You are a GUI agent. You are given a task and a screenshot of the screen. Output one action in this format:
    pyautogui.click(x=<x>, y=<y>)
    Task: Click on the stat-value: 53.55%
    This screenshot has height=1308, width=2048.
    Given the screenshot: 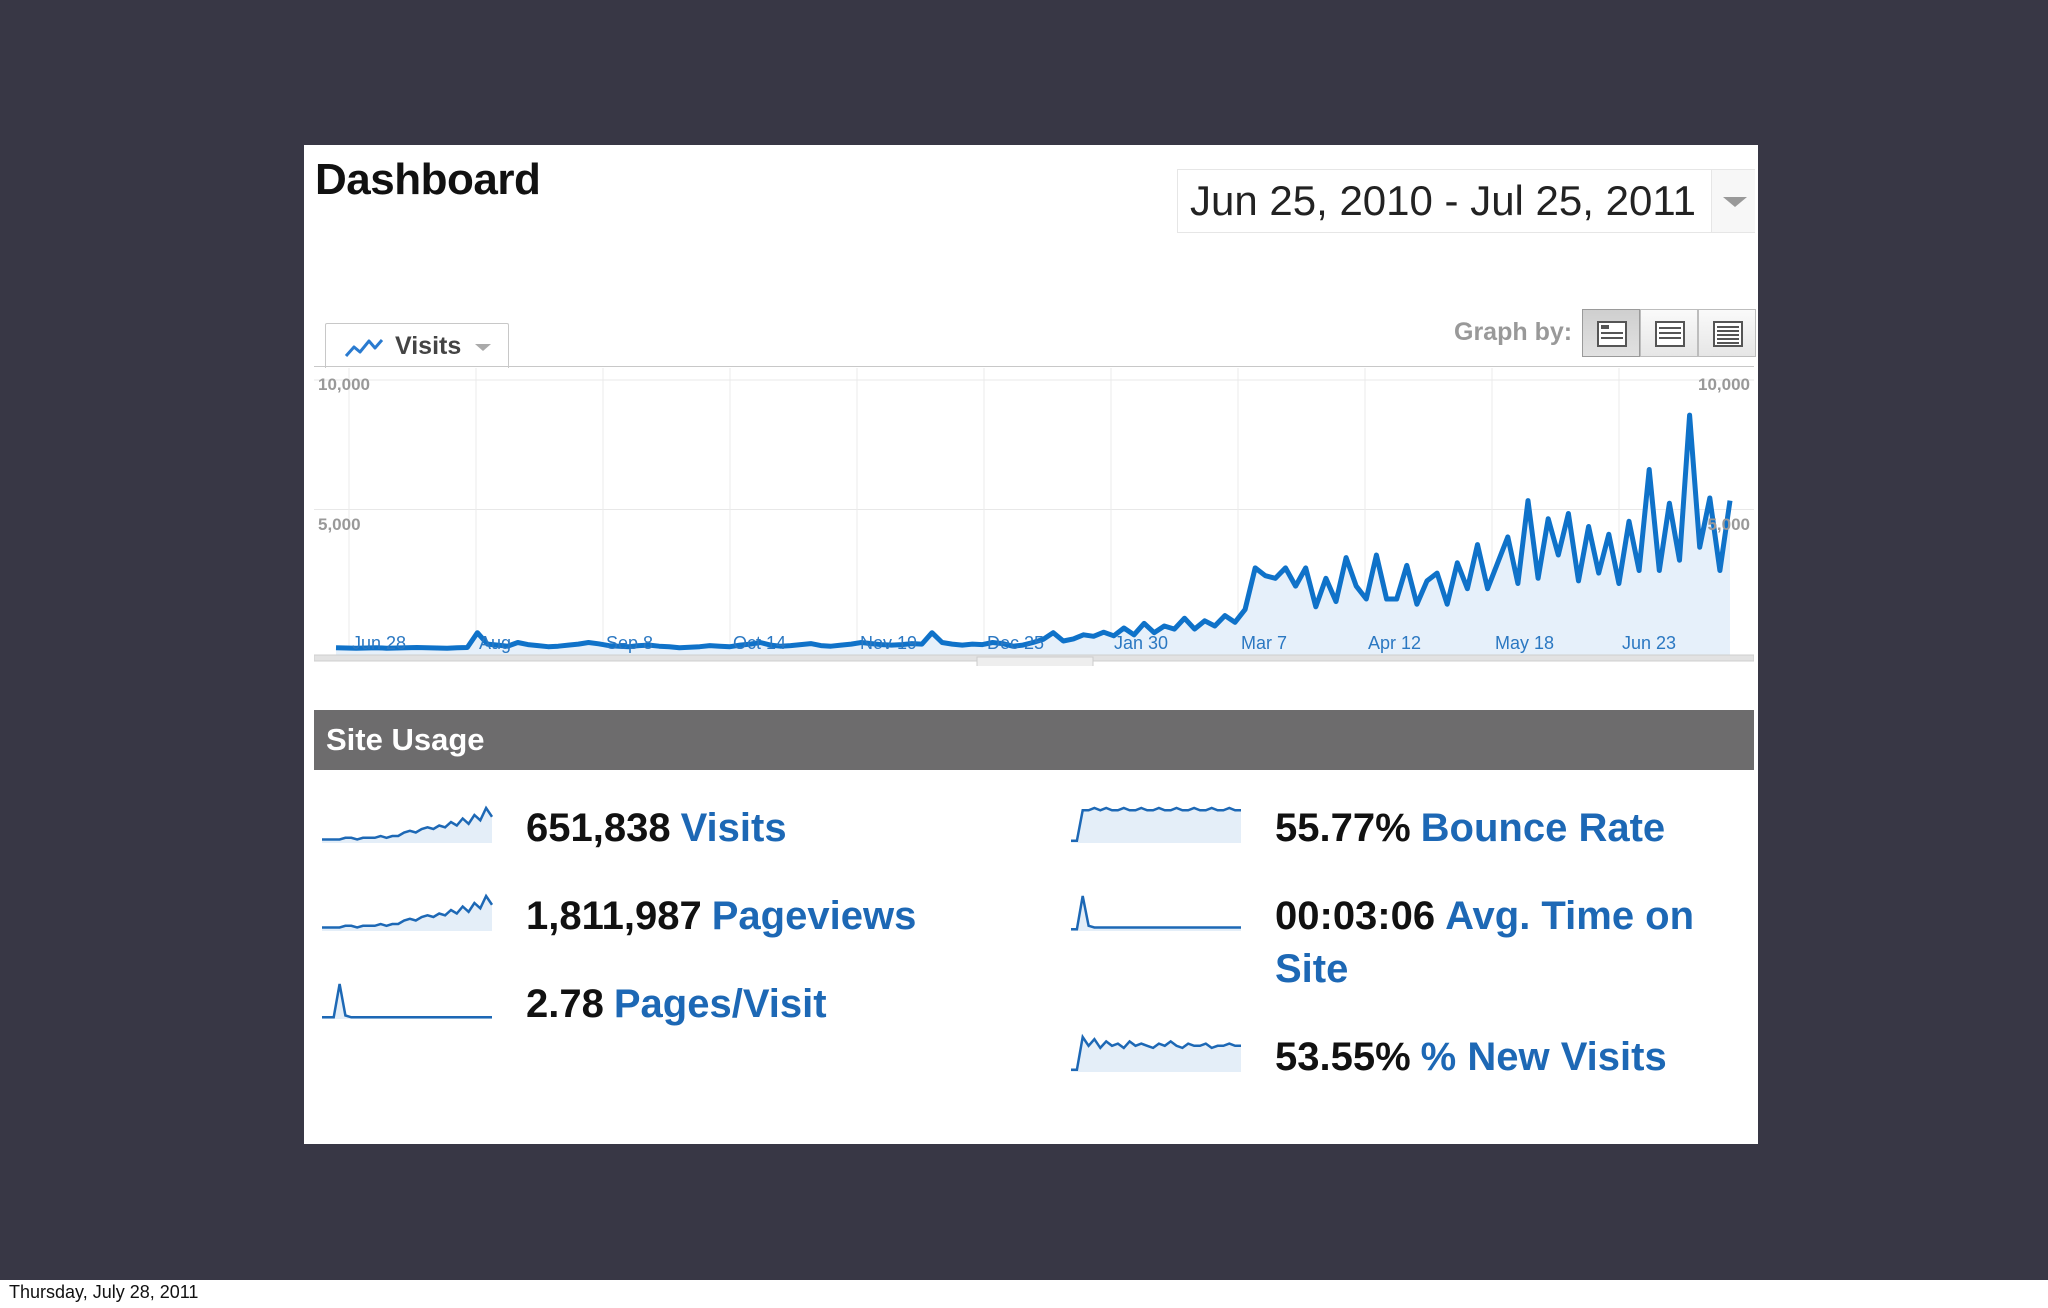 What is the action you would take?
    pyautogui.click(x=1343, y=1057)
    